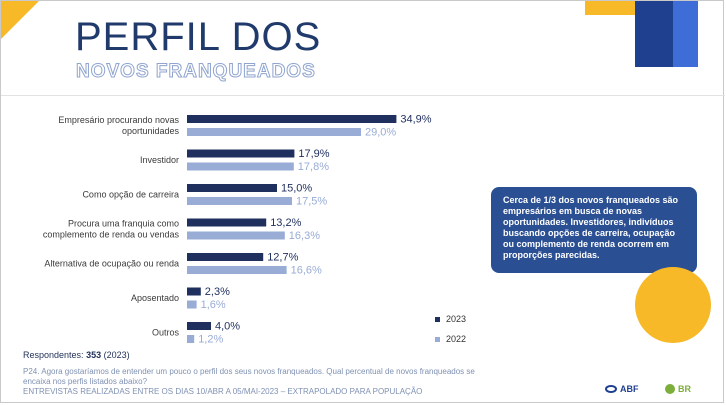 Image resolution: width=726 pixels, height=405 pixels. Describe the element at coordinates (159, 160) in the screenshot. I see `category-label: Investidor` at that location.